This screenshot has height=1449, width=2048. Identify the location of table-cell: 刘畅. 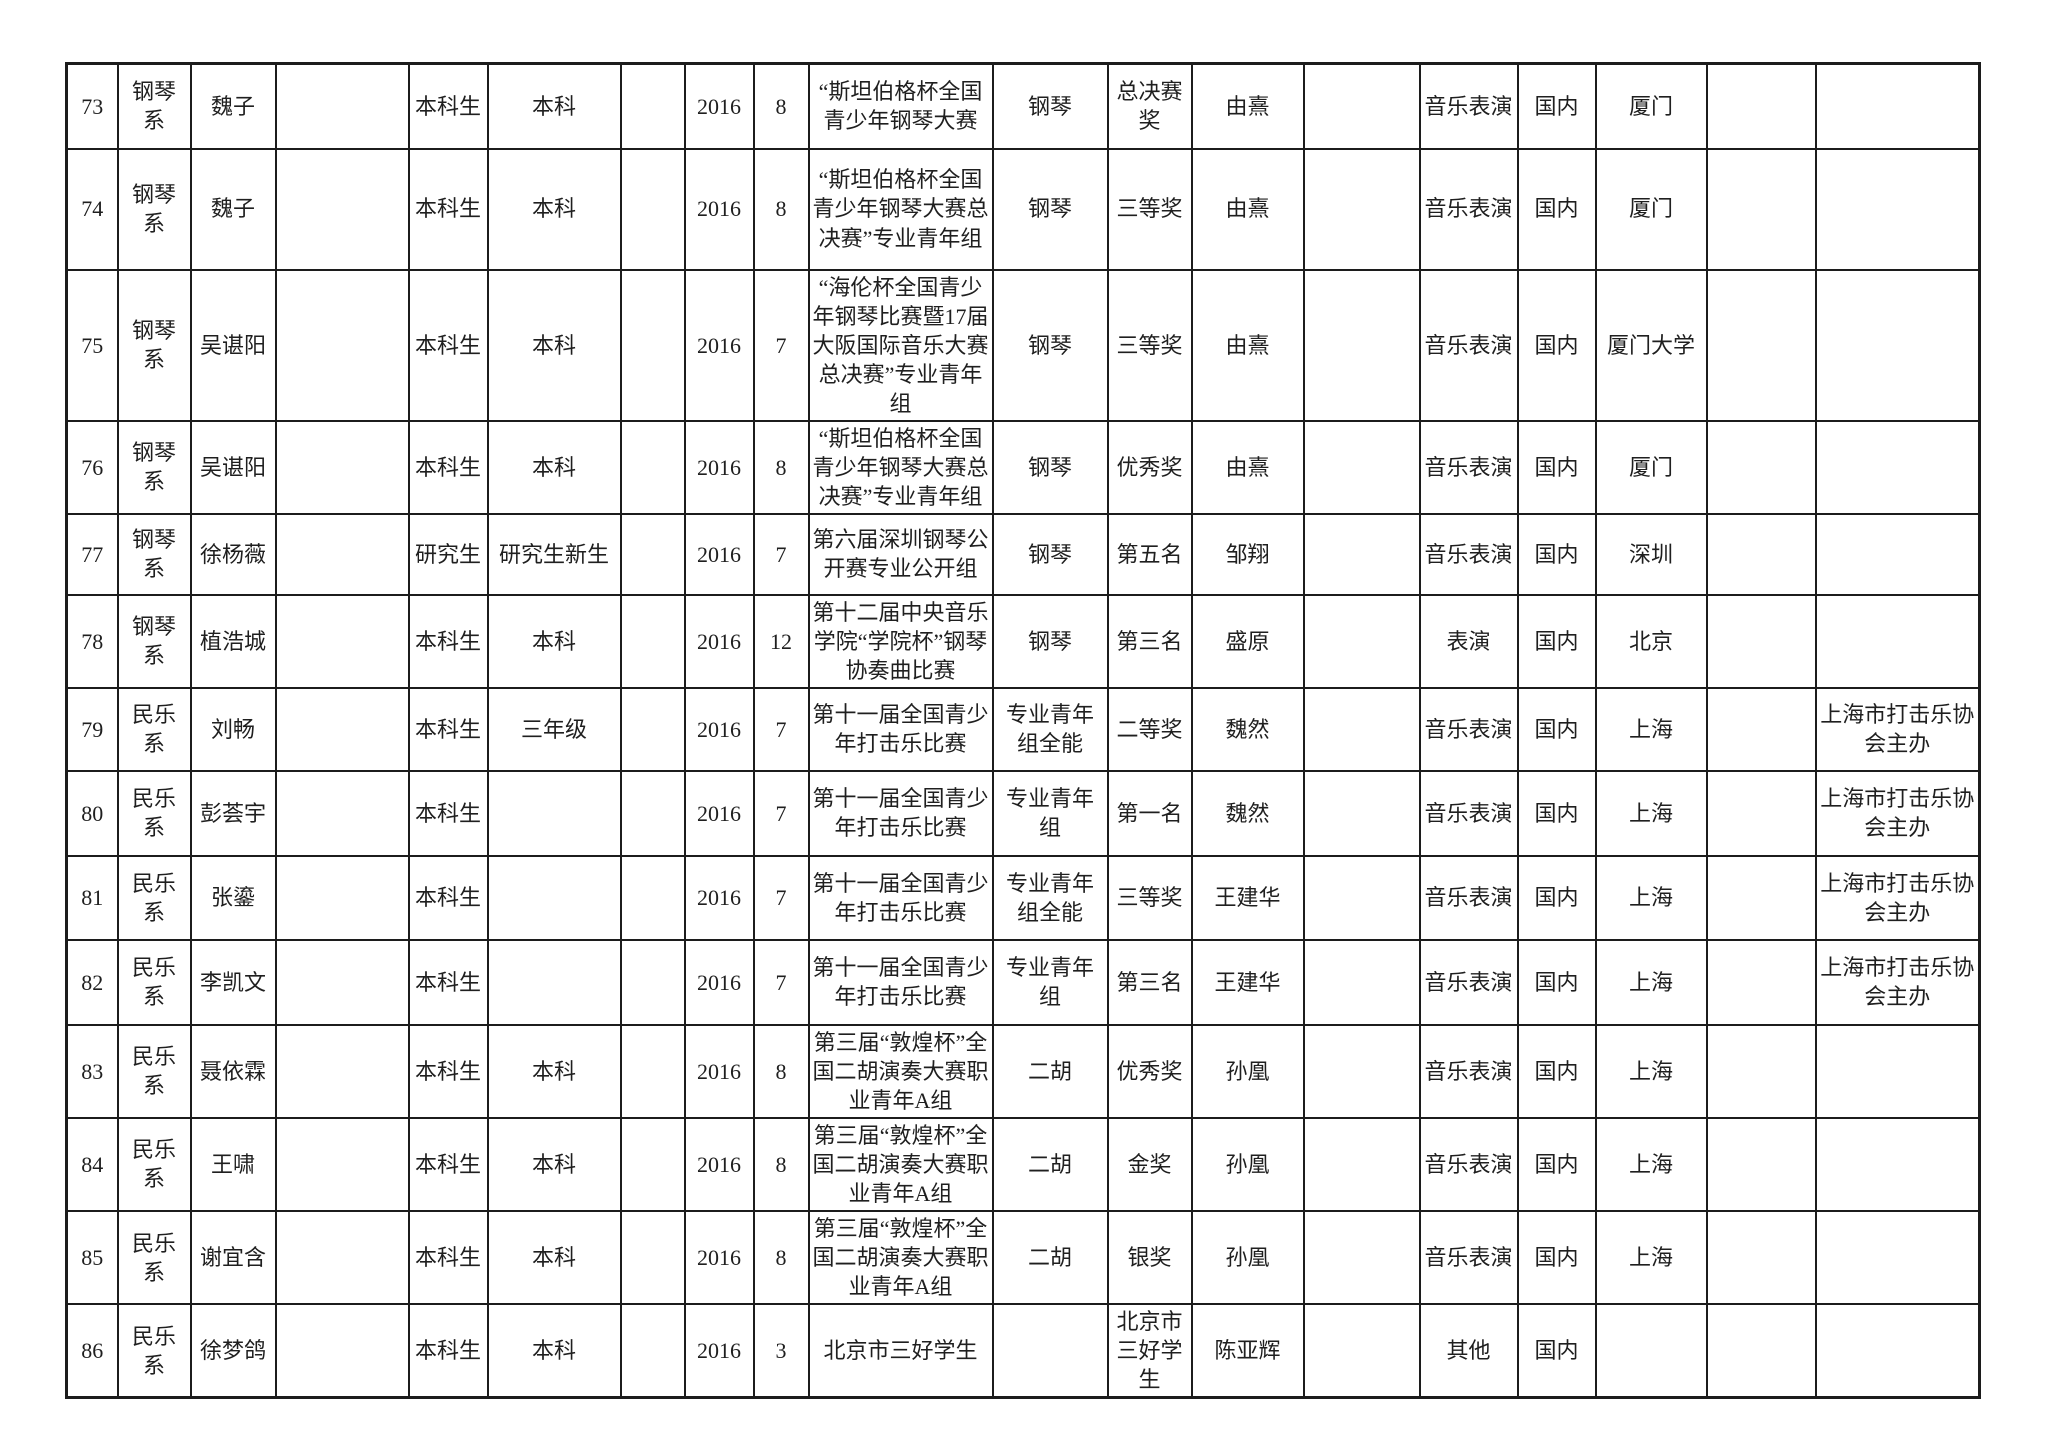
(233, 729).